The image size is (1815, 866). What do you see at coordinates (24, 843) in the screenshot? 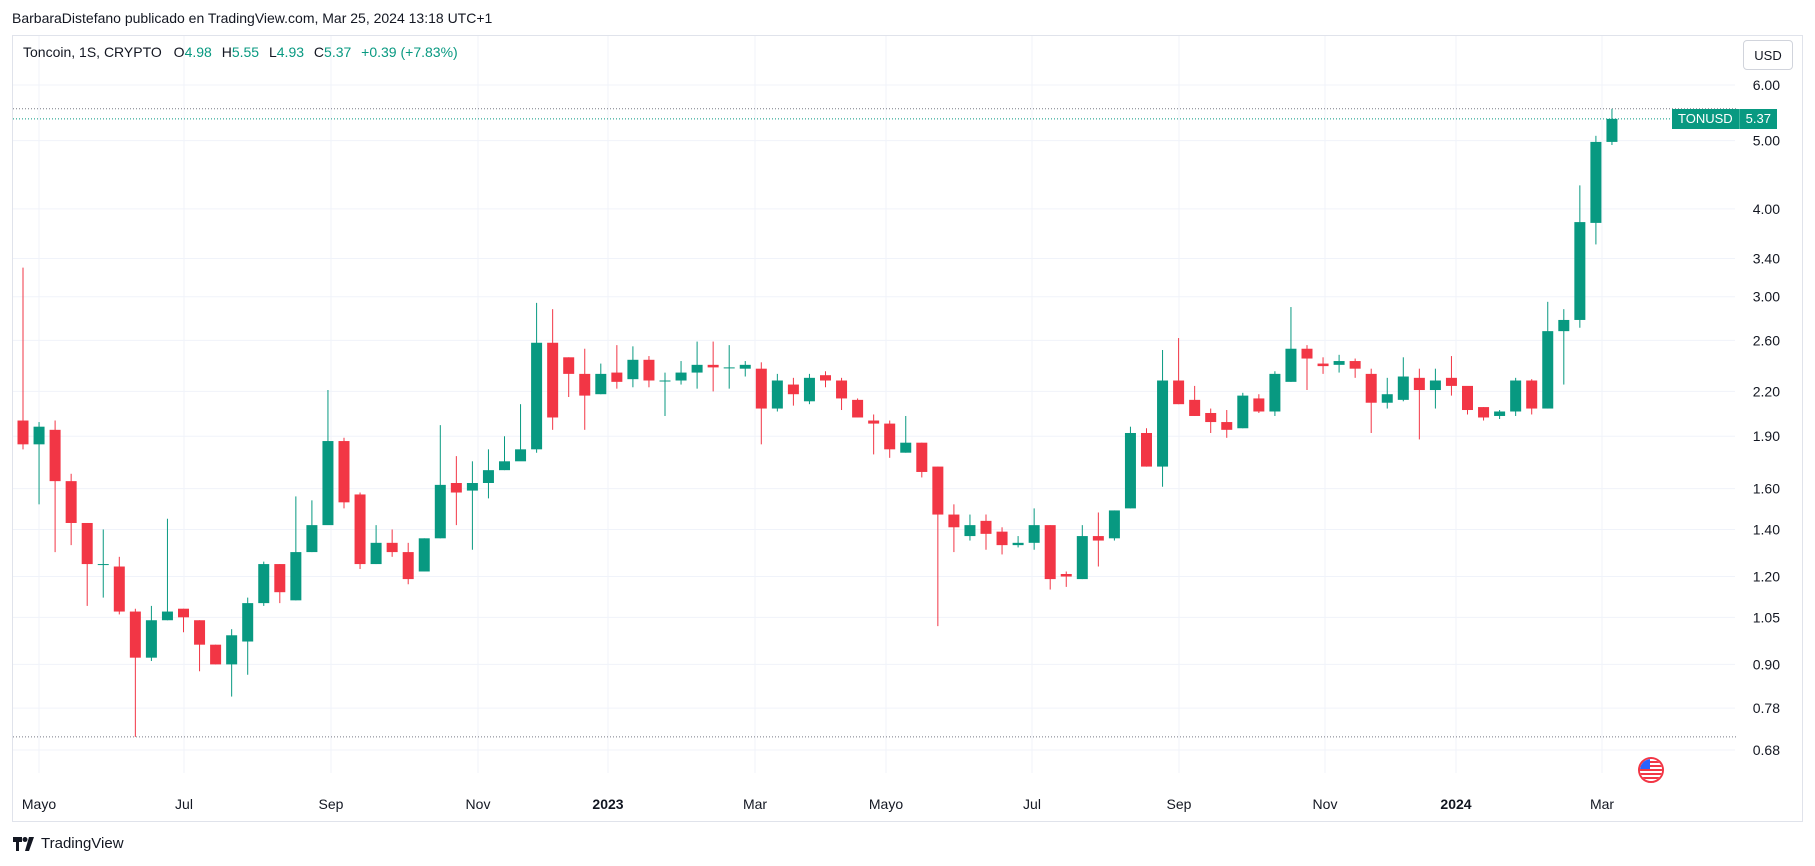
I see `tradingview-logo-icon` at bounding box center [24, 843].